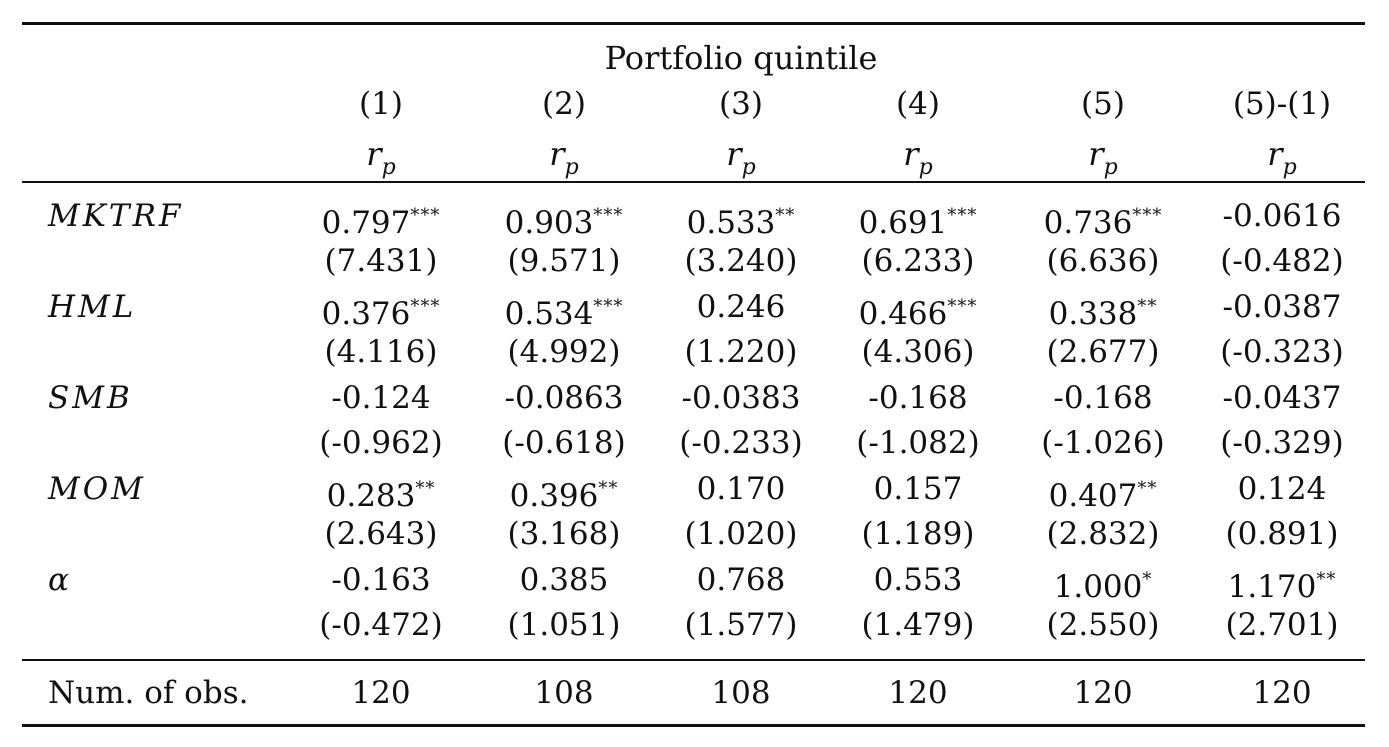 The height and width of the screenshot is (747, 1389). What do you see at coordinates (381, 625) in the screenshot?
I see `tstat-cell: (-0.472)` at bounding box center [381, 625].